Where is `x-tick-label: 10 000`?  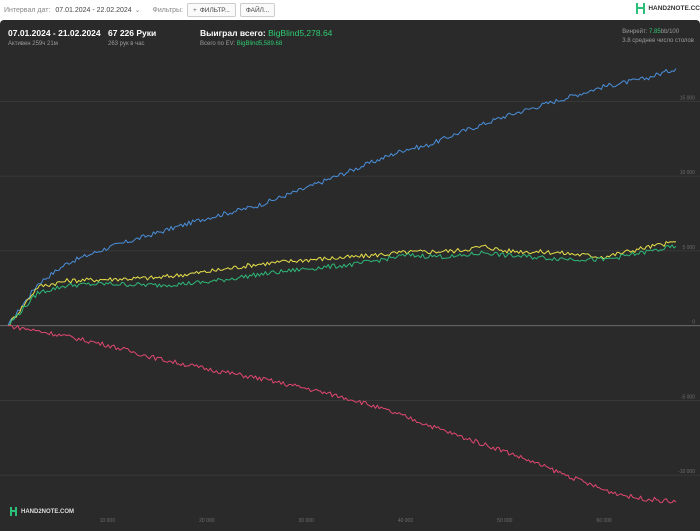
x-tick-label: 10 000 is located at coordinates (108, 521).